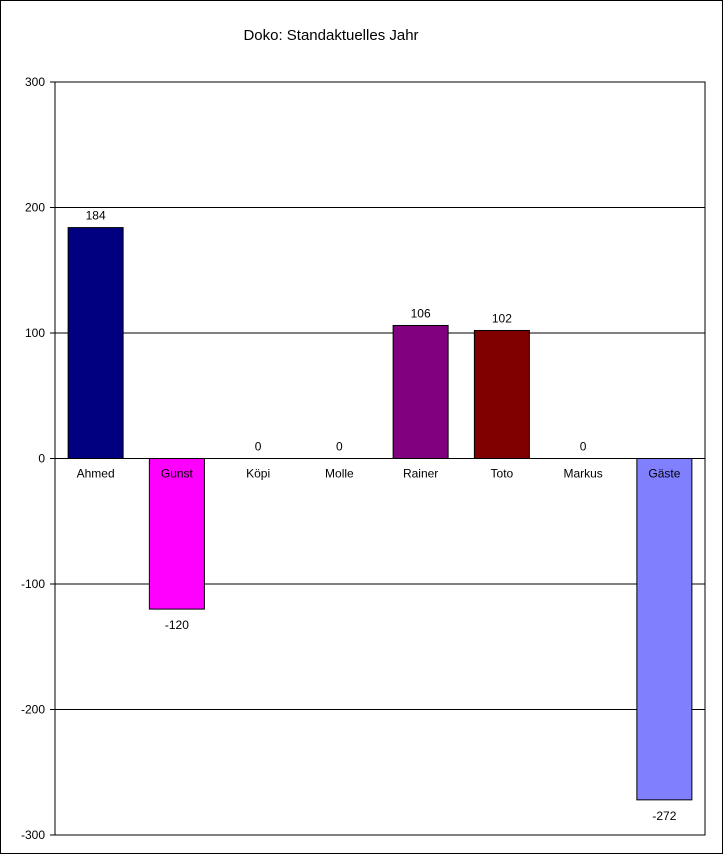 The height and width of the screenshot is (854, 723). I want to click on category-label: Gunst, so click(177, 474).